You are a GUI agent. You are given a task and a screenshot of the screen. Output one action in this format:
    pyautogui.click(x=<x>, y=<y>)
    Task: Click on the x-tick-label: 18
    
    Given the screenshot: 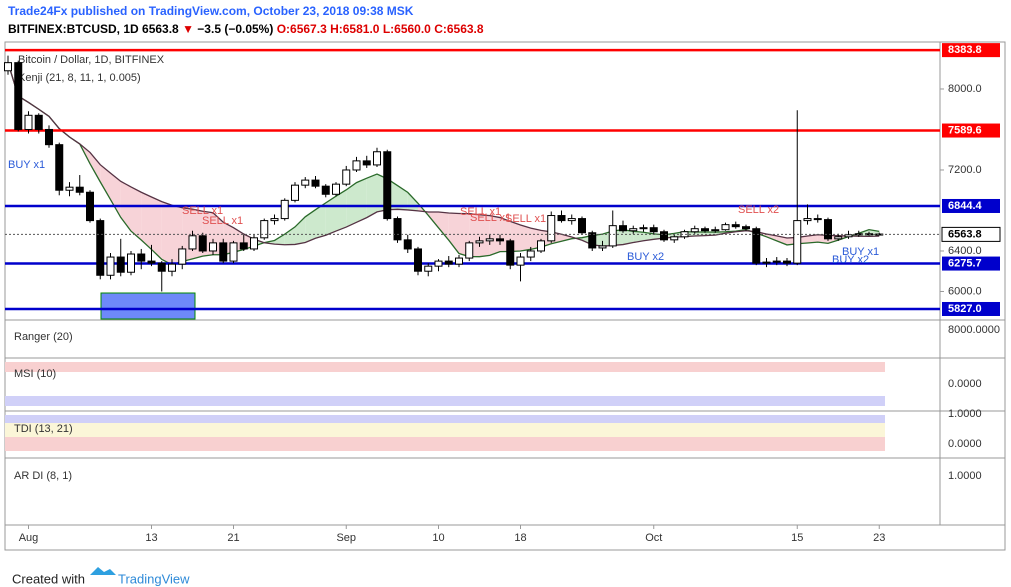 What is the action you would take?
    pyautogui.click(x=520, y=538)
    